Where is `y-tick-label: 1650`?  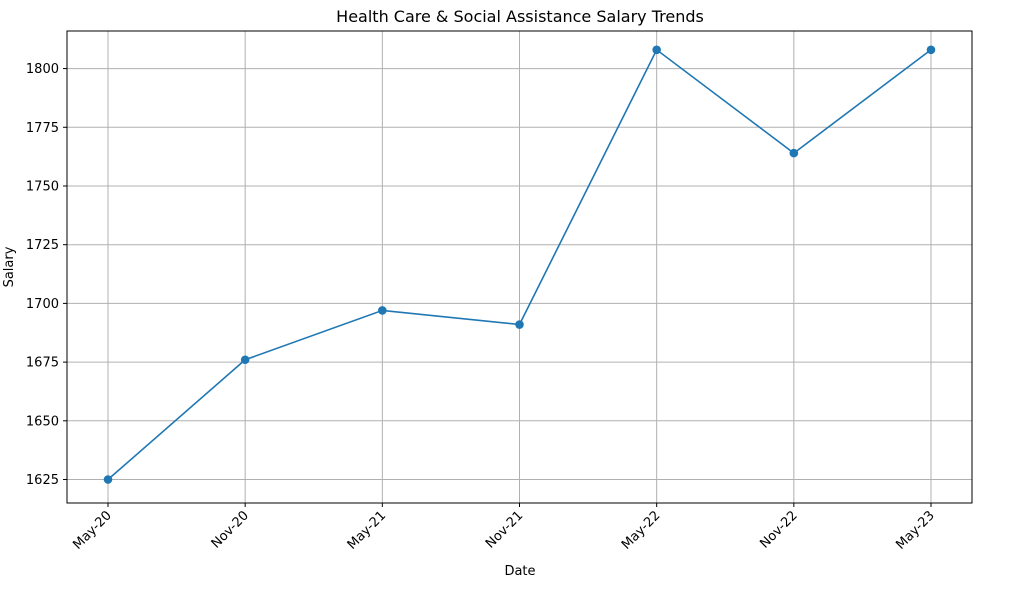 y-tick-label: 1650 is located at coordinates (42, 421).